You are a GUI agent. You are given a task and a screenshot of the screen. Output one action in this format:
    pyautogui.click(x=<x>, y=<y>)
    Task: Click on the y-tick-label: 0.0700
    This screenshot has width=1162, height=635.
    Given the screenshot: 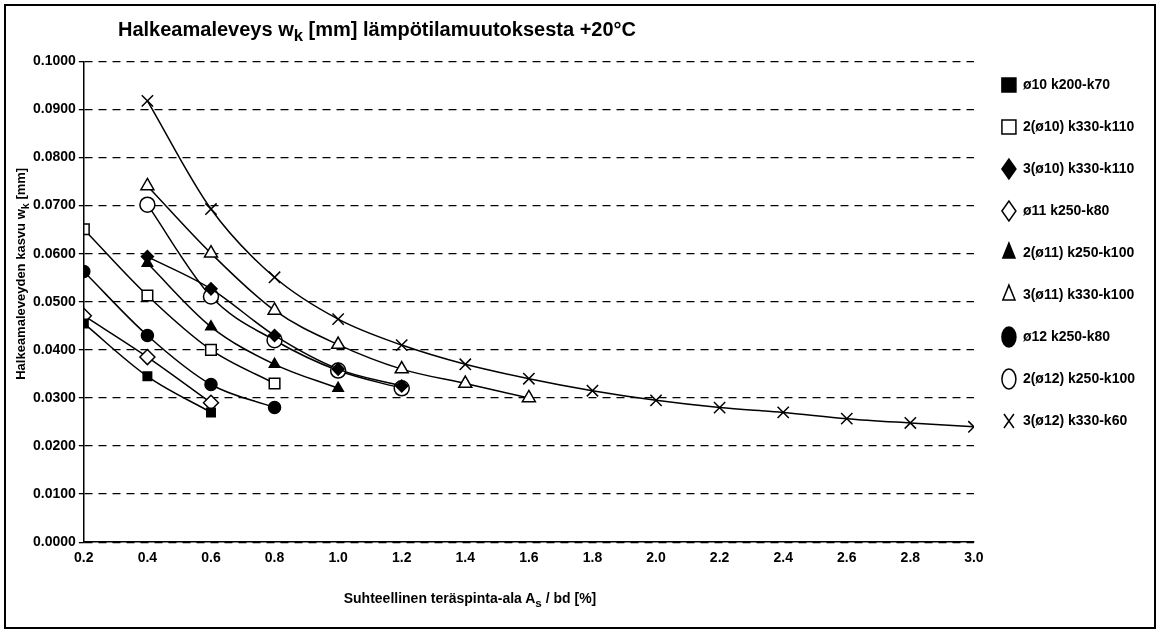 What is the action you would take?
    pyautogui.click(x=54, y=204)
    